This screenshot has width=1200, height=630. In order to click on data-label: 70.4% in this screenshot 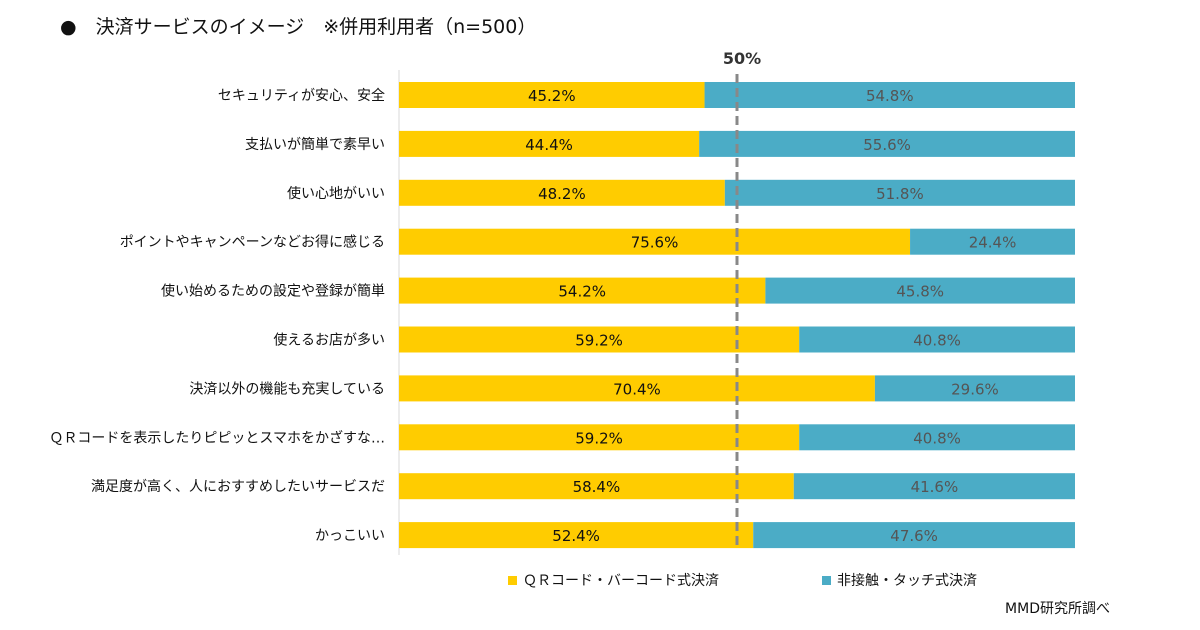, I will do `click(637, 389)`.